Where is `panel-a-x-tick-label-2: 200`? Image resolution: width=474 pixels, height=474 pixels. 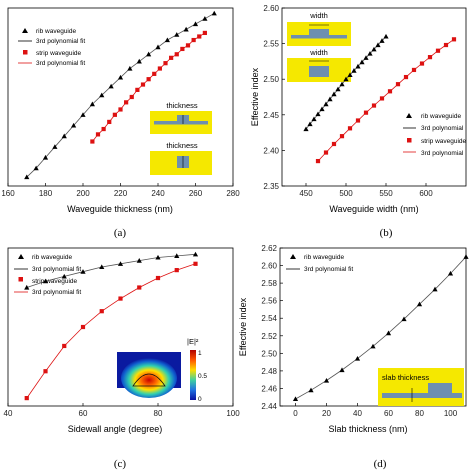 panel-a-x-tick-label-2: 200 is located at coordinates (83, 193).